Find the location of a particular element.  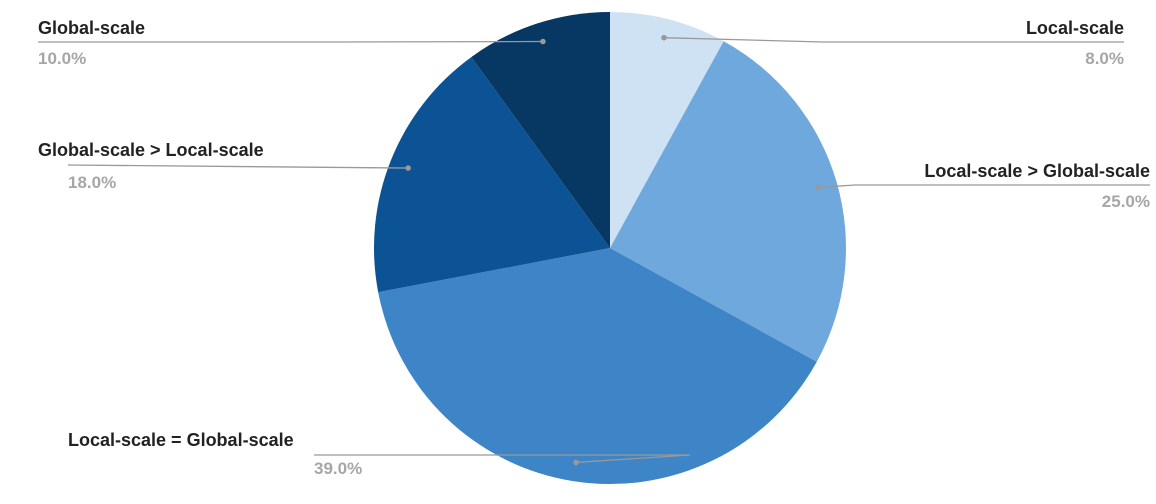

slice-label-global-scale: Global-scale is located at coordinates (91, 28).